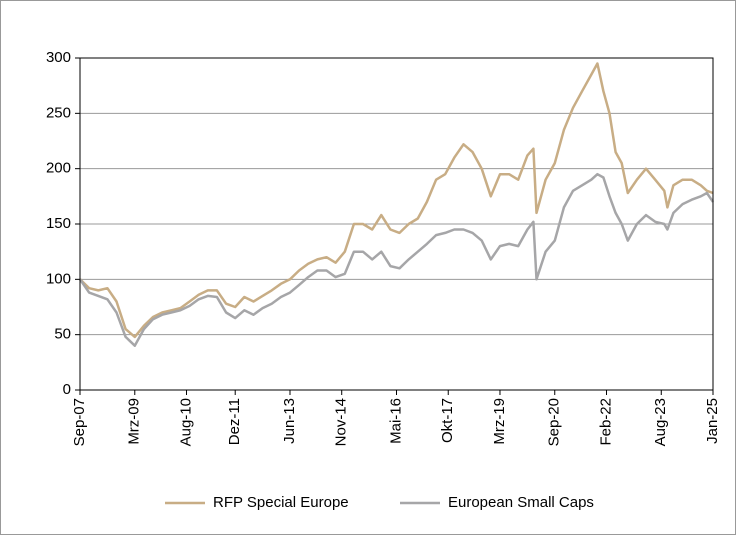  I want to click on legend-label: RFP Special Europe, so click(281, 502).